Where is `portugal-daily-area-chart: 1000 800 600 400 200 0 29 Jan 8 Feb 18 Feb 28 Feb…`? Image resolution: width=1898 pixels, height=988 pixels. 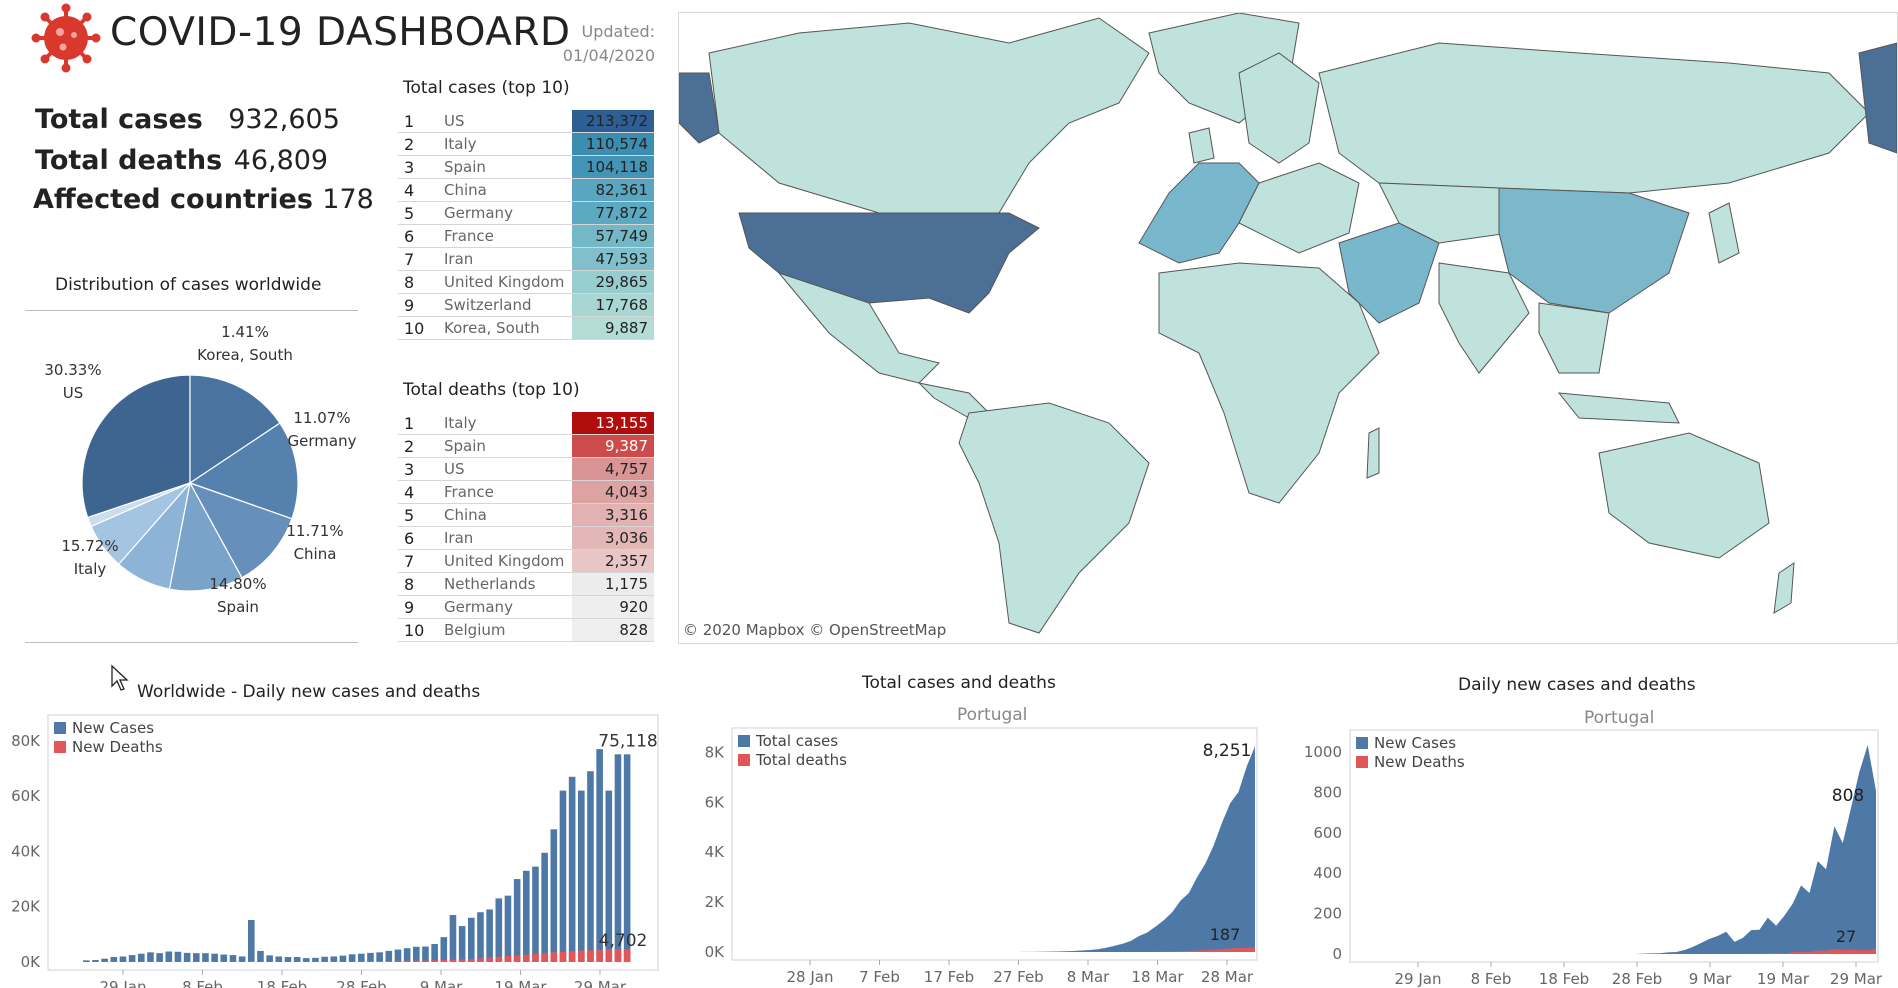
portugal-daily-area-chart: 1000 800 600 400 200 0 29 Jan 8 Feb 18 Feb 28 Feb… is located at coordinates (1599, 854).